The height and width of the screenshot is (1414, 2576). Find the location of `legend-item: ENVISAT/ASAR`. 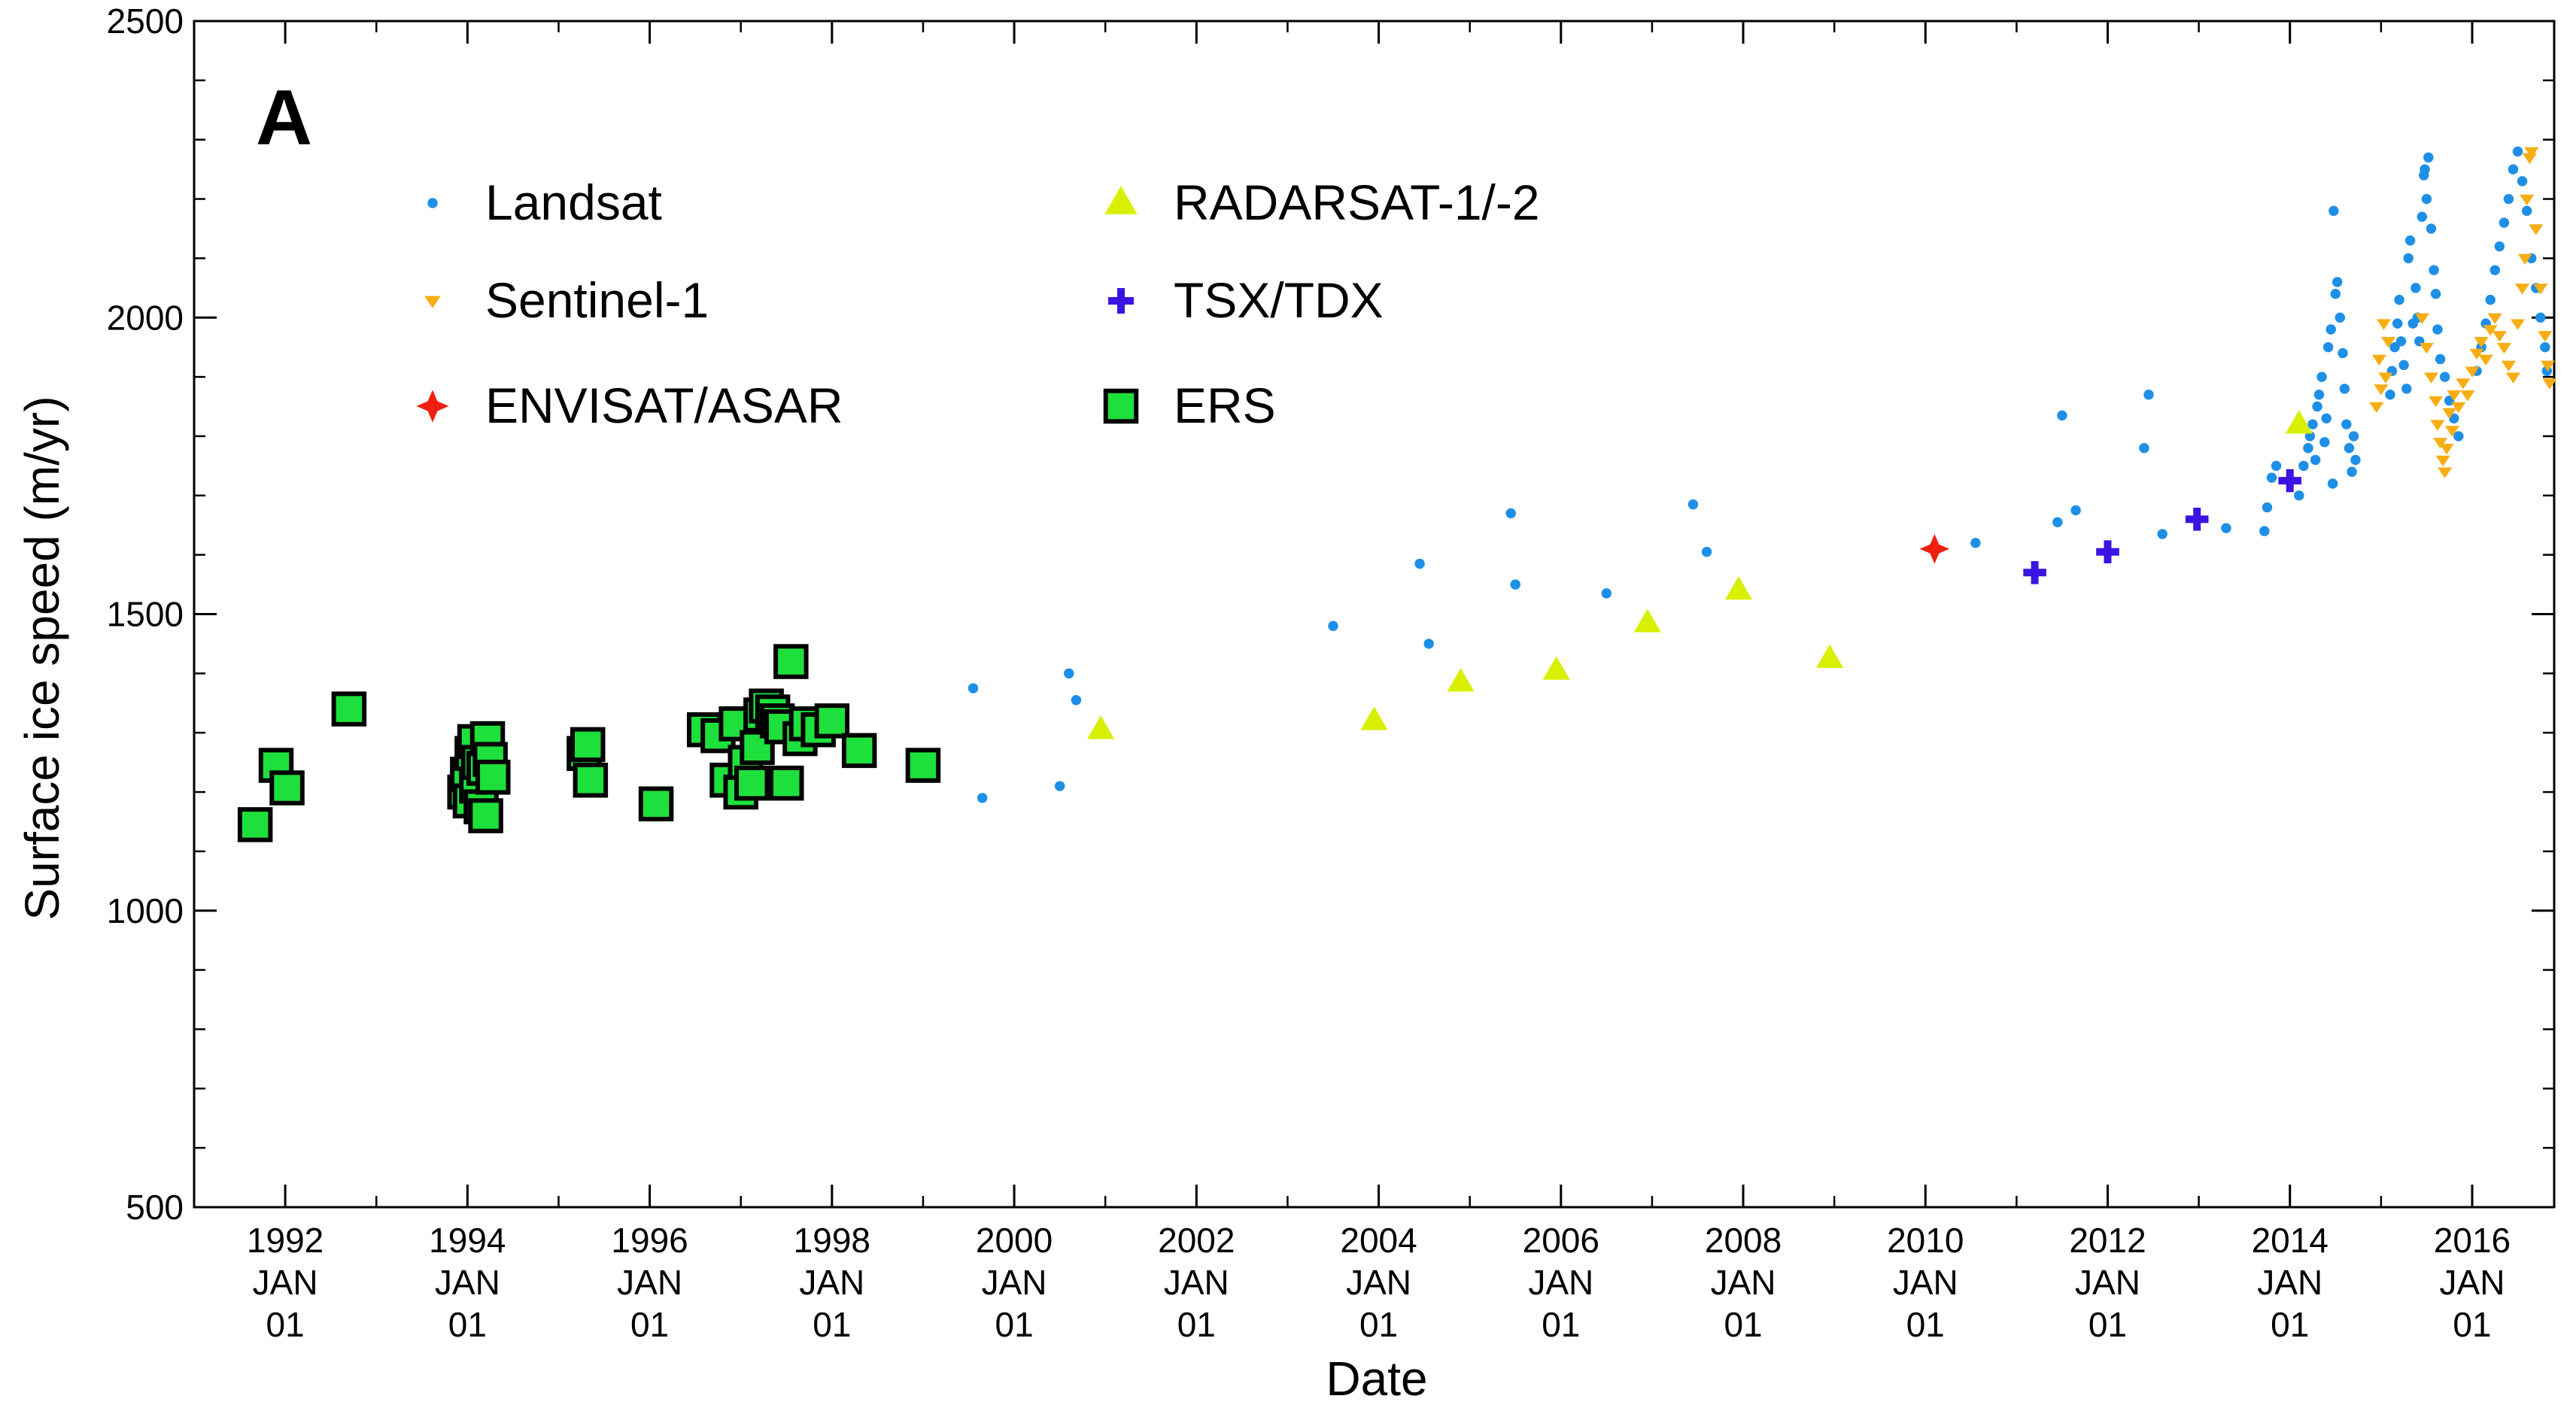

legend-item: ENVISAT/ASAR is located at coordinates (630, 405).